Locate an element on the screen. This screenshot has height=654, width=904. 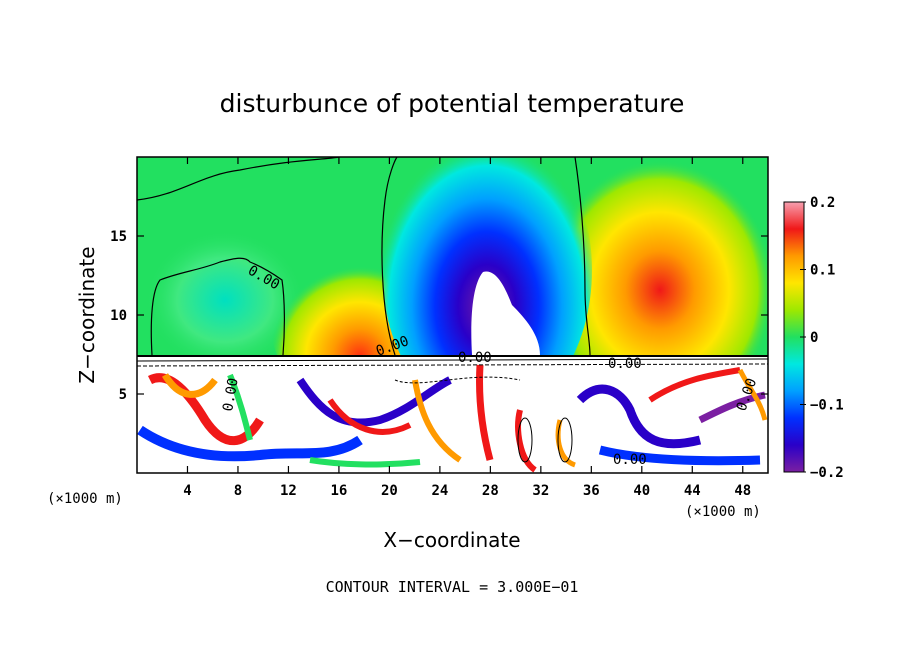
plume-core is located at coordinates (505, 313).